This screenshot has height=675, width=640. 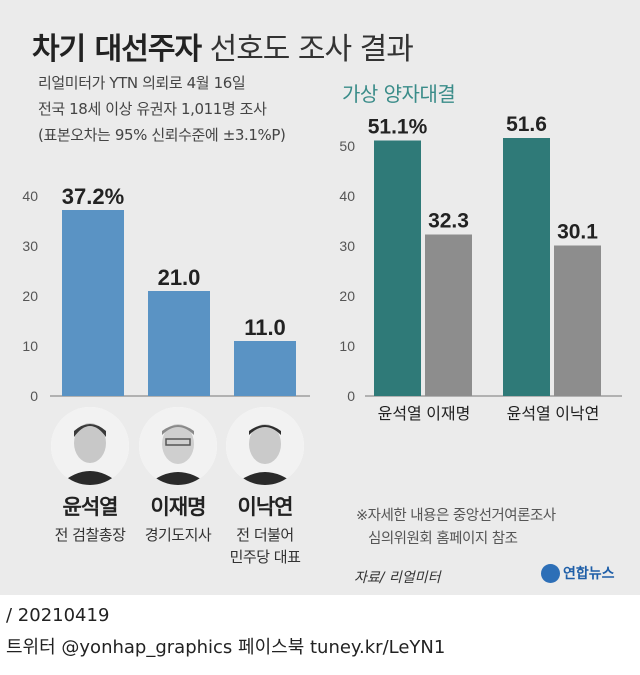 What do you see at coordinates (90, 507) in the screenshot?
I see `candidate-name-1: 윤석열` at bounding box center [90, 507].